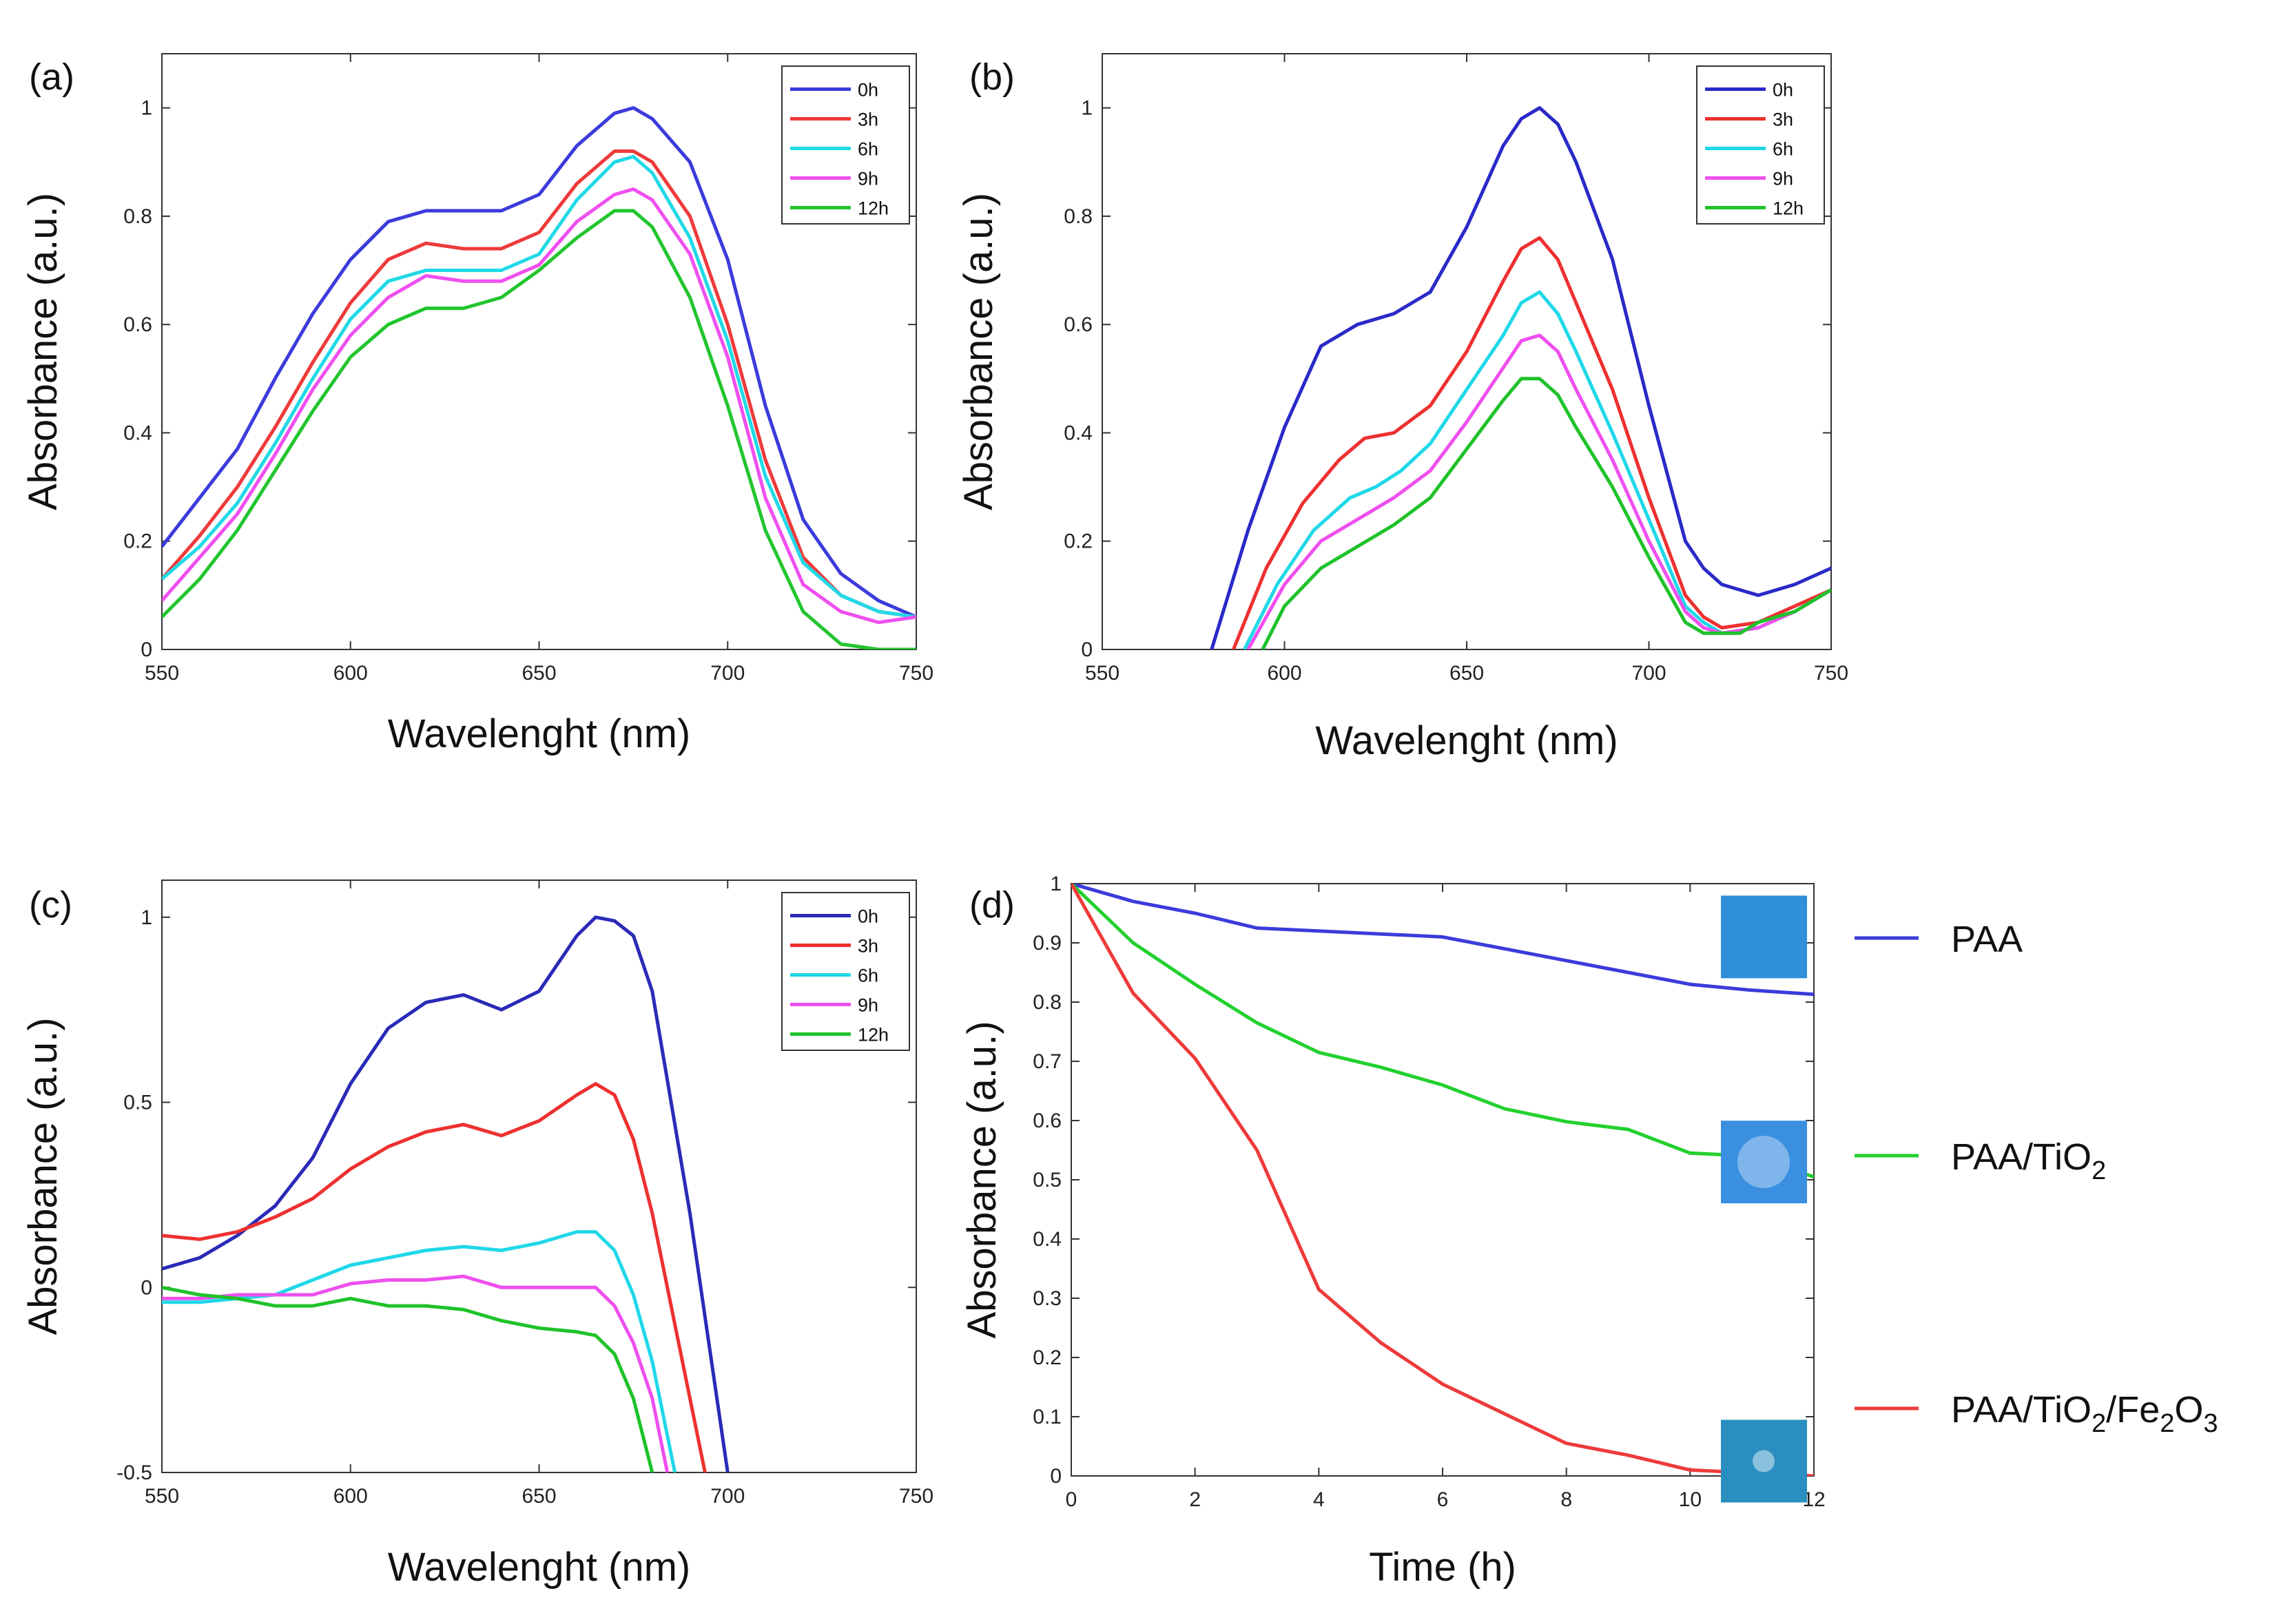  I want to click on legend-text: PAA/TiO, so click(2021, 1410).